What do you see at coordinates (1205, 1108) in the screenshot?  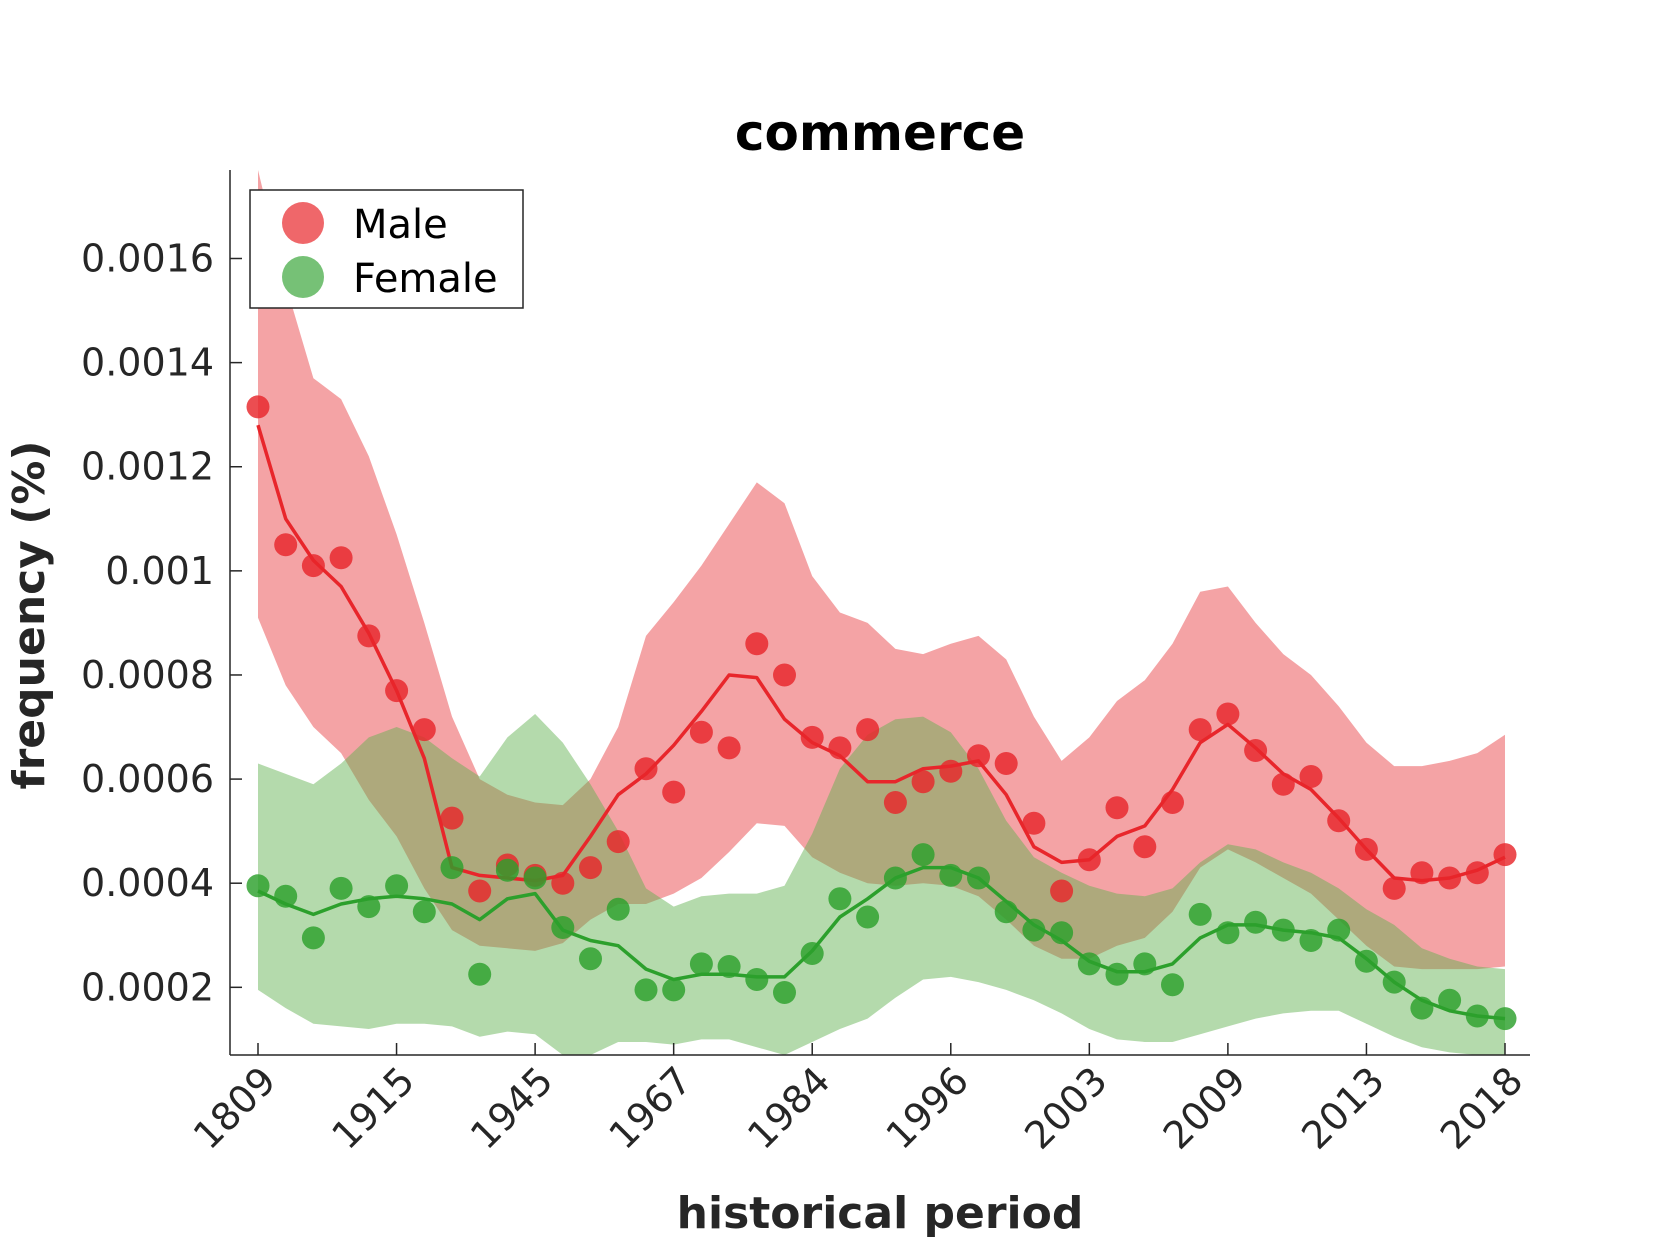 I see `x-tick-label: 2009` at bounding box center [1205, 1108].